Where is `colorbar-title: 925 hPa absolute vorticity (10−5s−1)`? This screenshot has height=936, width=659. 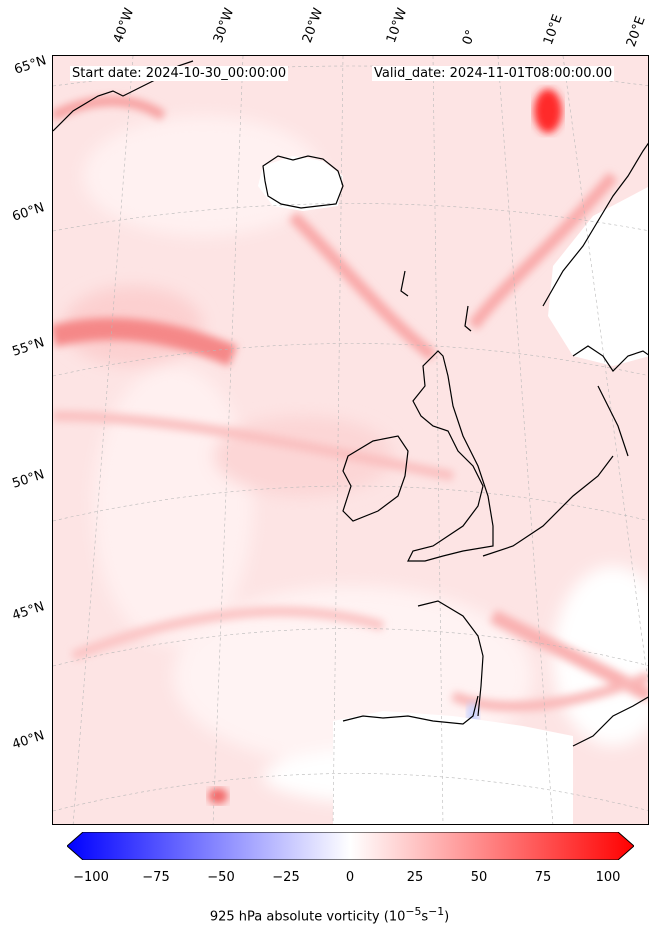
colorbar-title: 925 hPa absolute vorticity (10−5s−1) is located at coordinates (329, 914).